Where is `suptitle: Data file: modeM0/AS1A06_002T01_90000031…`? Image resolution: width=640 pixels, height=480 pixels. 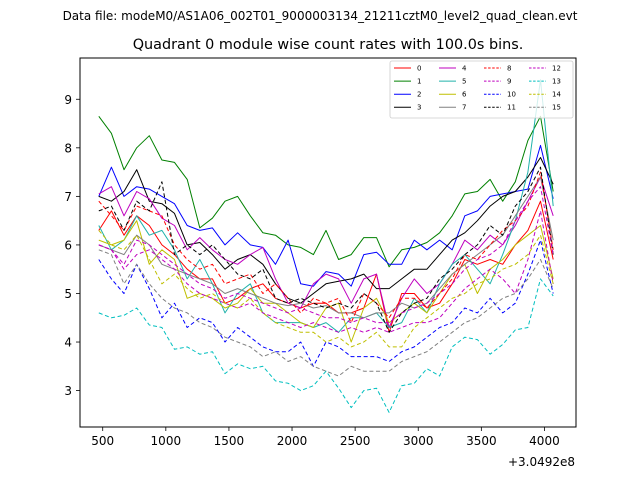
suptitle: Data file: modeM0/AS1A06_002T01_90000031… is located at coordinates (320, 16).